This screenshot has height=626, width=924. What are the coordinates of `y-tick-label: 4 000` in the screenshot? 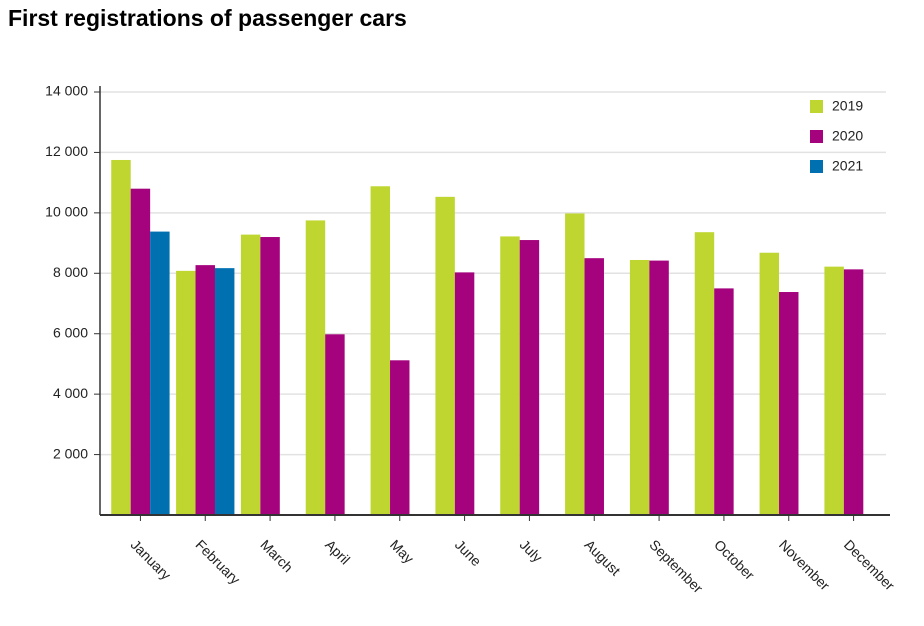 It's located at (70, 393).